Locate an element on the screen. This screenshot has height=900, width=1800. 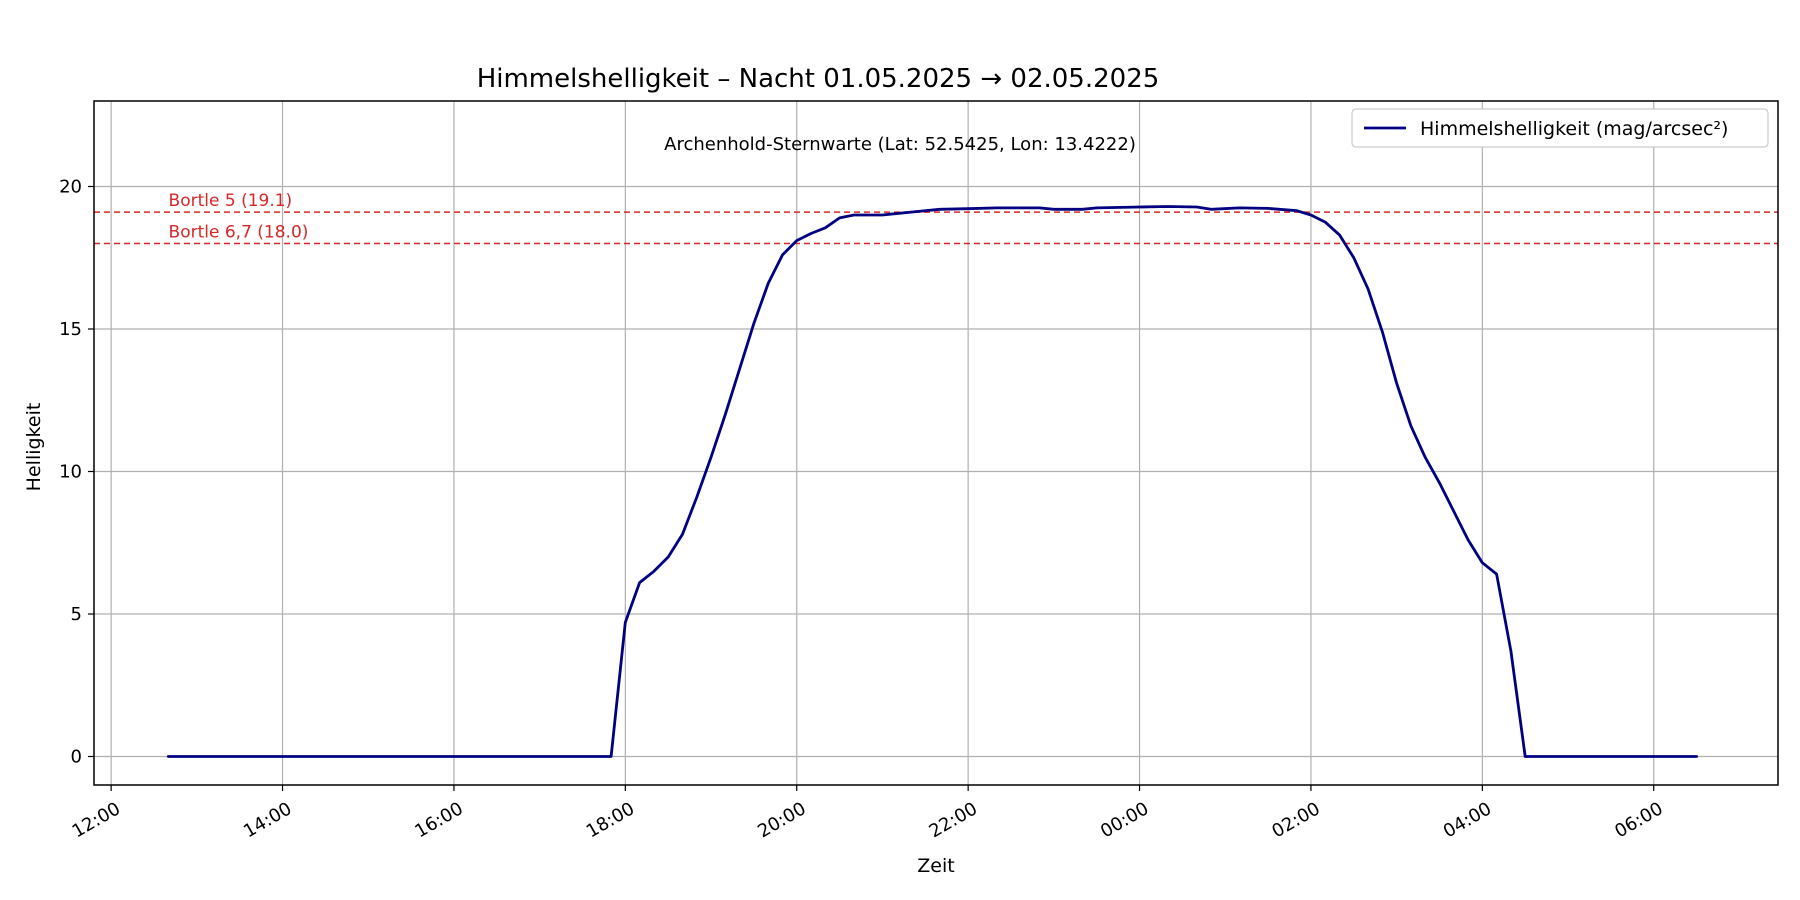
x-tick-label: 02:00 is located at coordinates (1295, 820).